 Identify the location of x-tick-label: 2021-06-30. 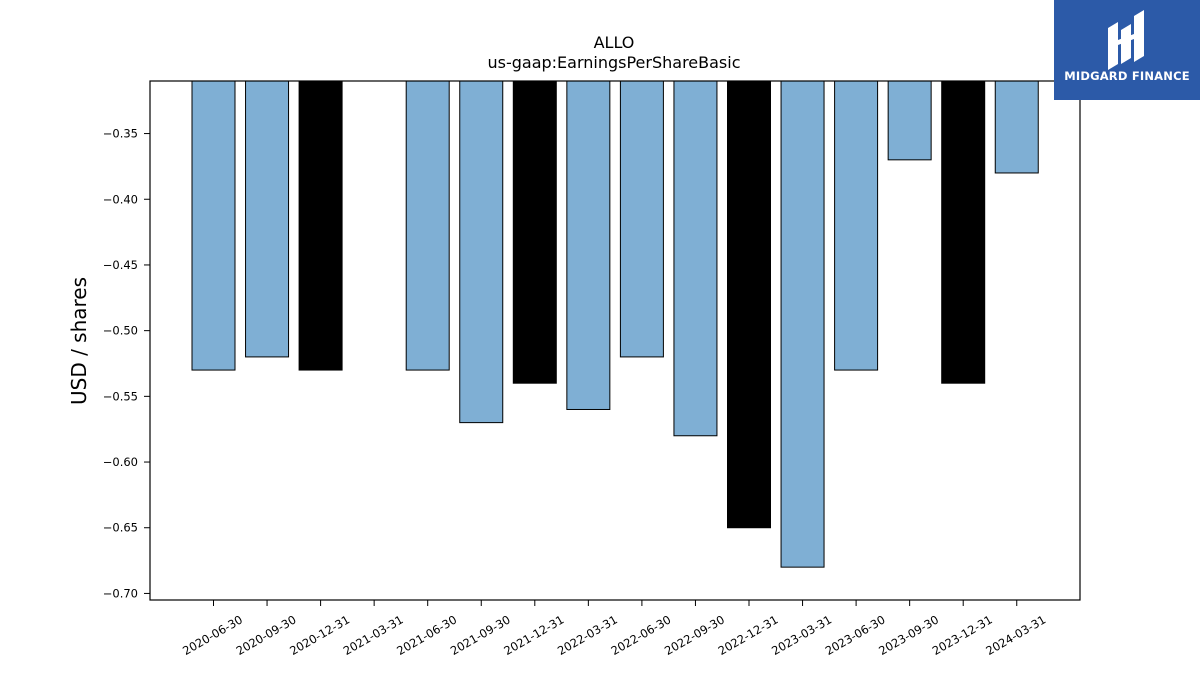
(426, 635).